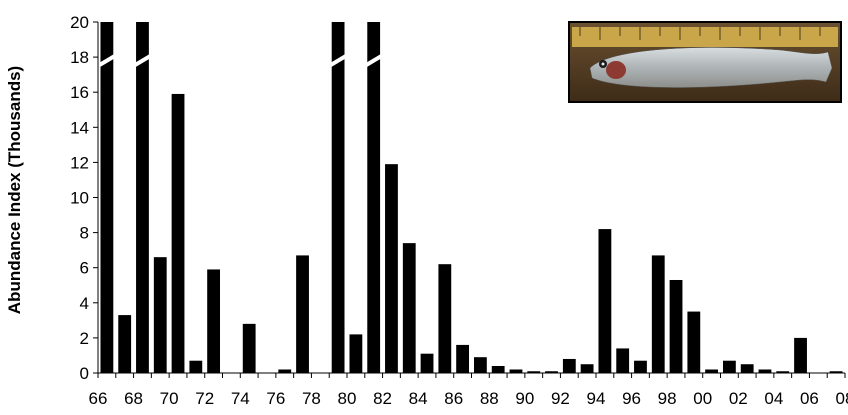 The height and width of the screenshot is (415, 848). I want to click on bar-1994, so click(587, 368).